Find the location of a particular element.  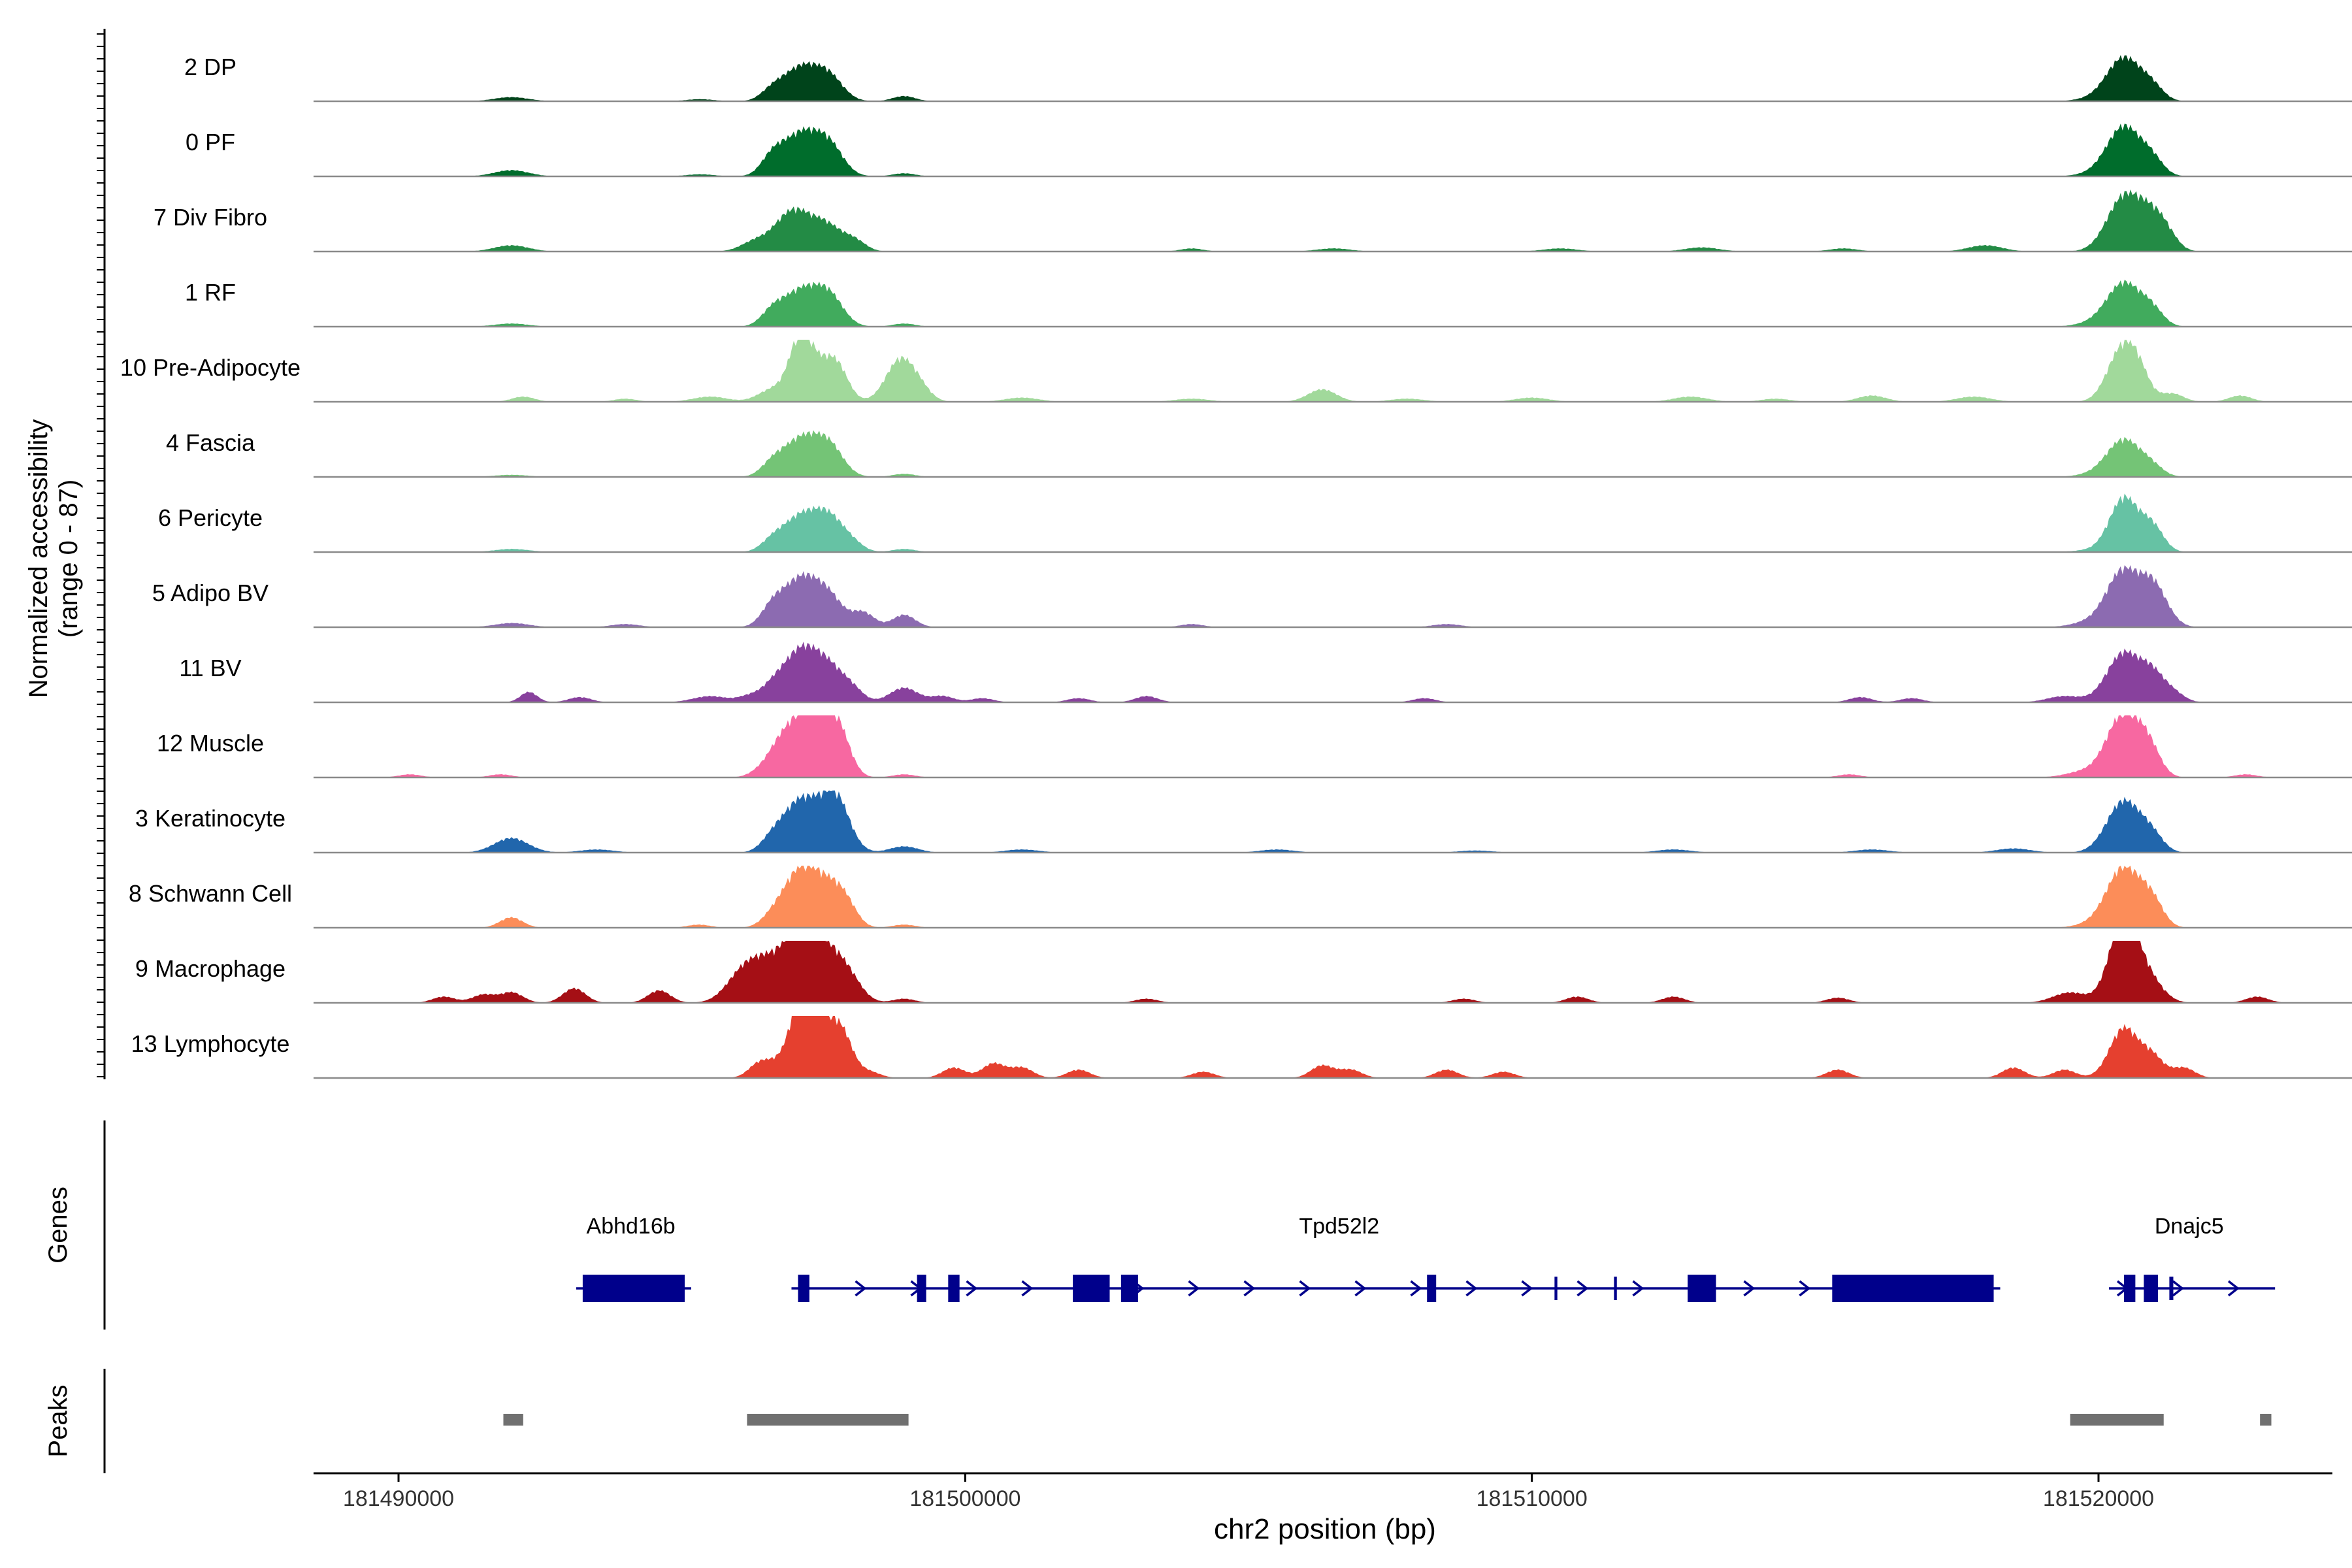

track-label: 11 BV is located at coordinates (210, 668).